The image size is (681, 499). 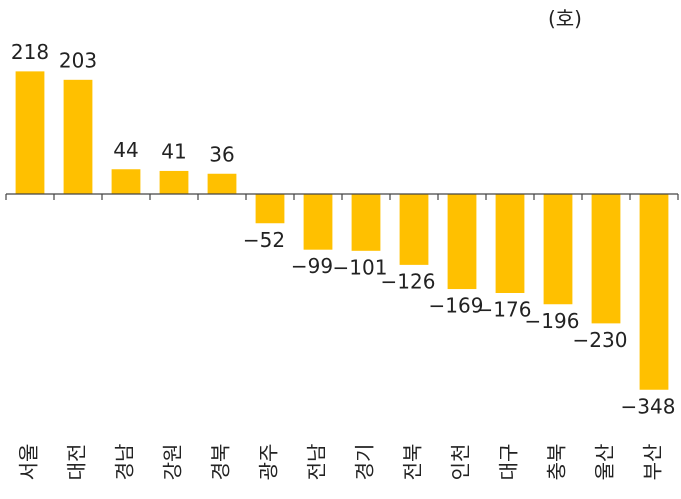 What do you see at coordinates (413, 462) in the screenshot?
I see `x-tick-label: 전북` at bounding box center [413, 462].